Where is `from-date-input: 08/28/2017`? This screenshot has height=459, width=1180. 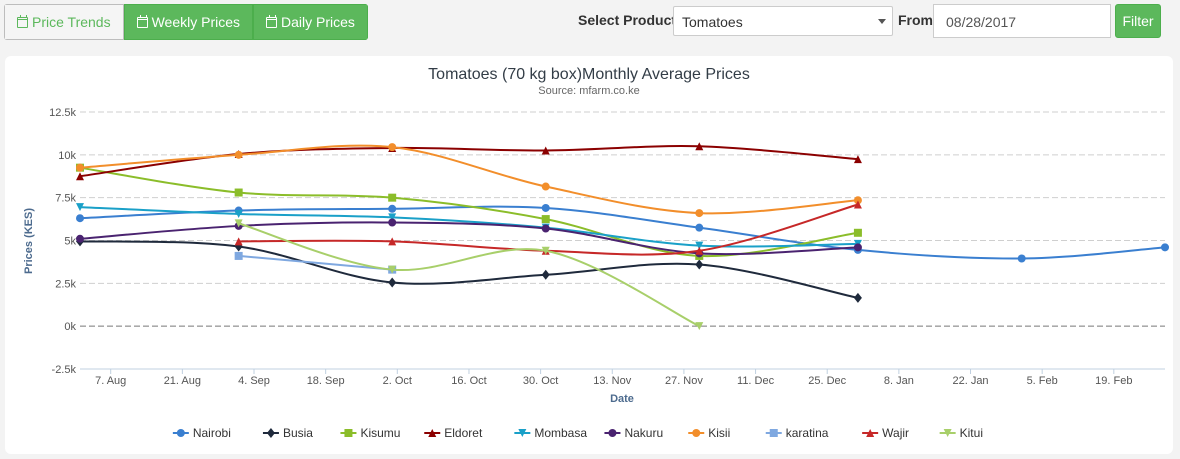
from-date-input: 08/28/2017 is located at coordinates (1022, 21).